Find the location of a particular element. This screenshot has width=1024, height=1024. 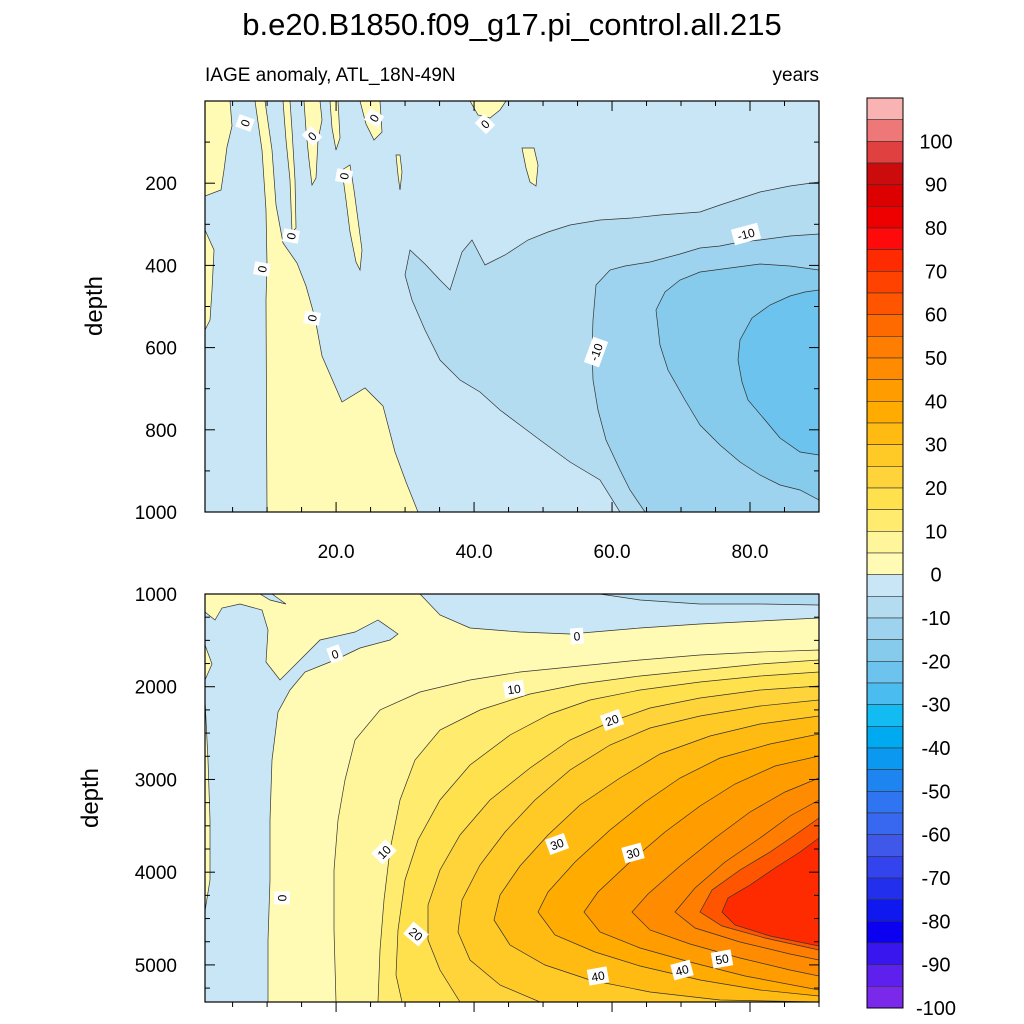

contour-label-text: 20 is located at coordinates (613, 720).